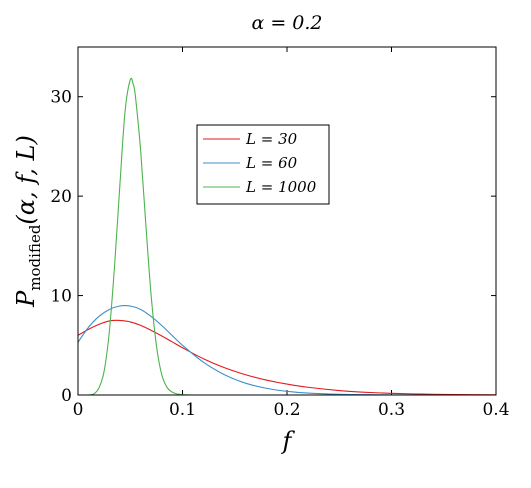  Describe the element at coordinates (78, 410) in the screenshot. I see `x-tick-label: 0` at that location.